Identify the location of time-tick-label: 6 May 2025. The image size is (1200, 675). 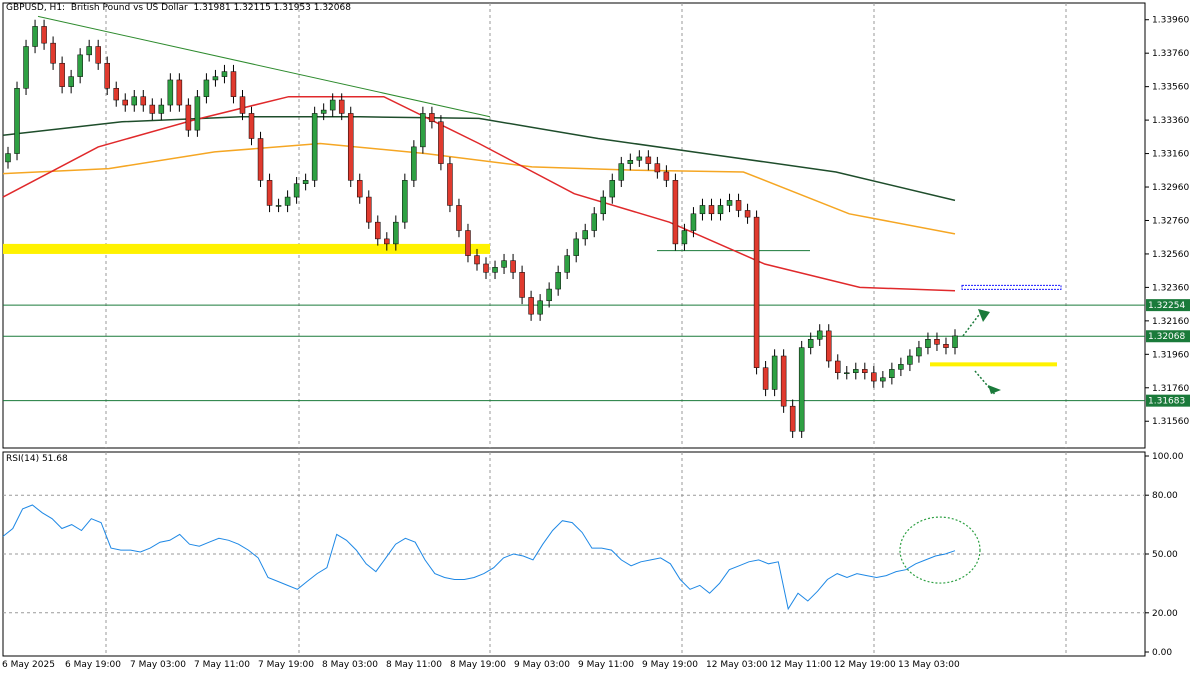
(28, 665).